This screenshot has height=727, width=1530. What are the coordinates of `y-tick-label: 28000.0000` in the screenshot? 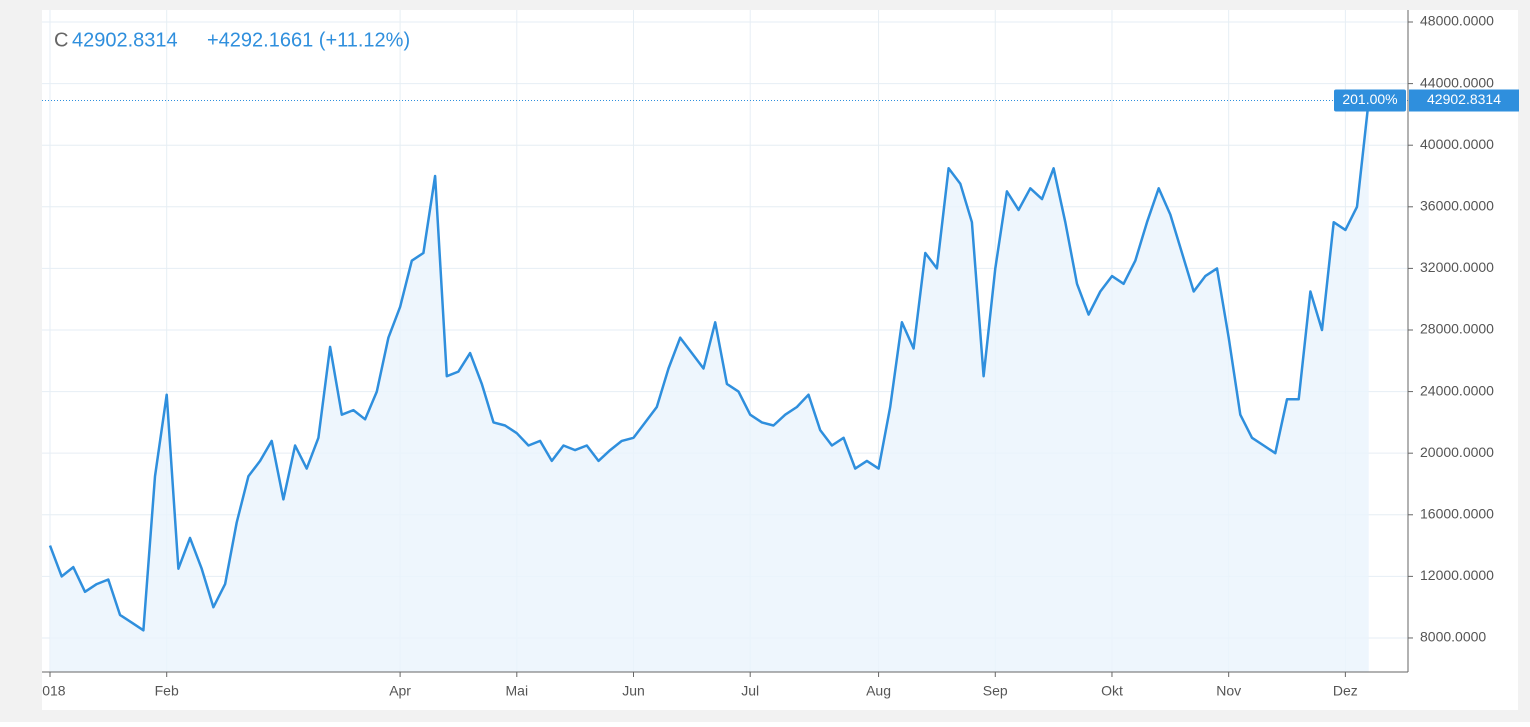 It's located at (1457, 329).